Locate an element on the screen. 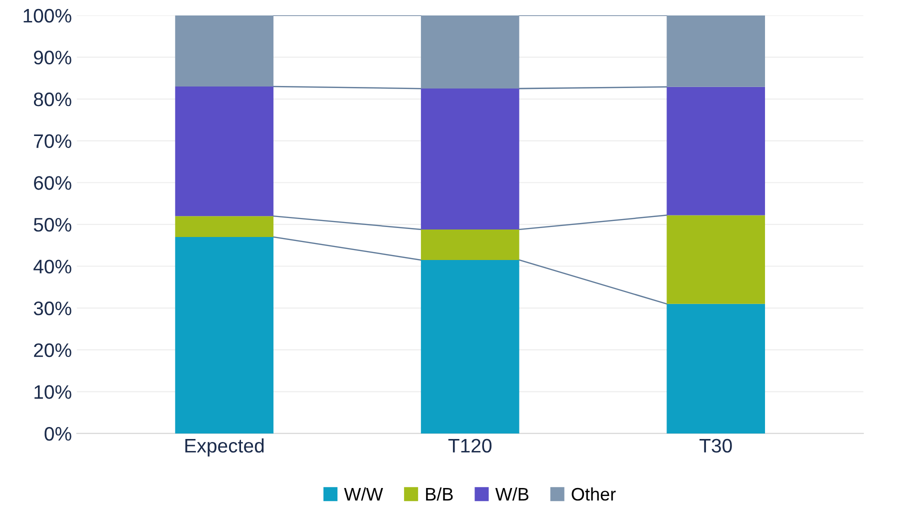 The height and width of the screenshot is (513, 904). y-tick-label: 10% is located at coordinates (53, 392).